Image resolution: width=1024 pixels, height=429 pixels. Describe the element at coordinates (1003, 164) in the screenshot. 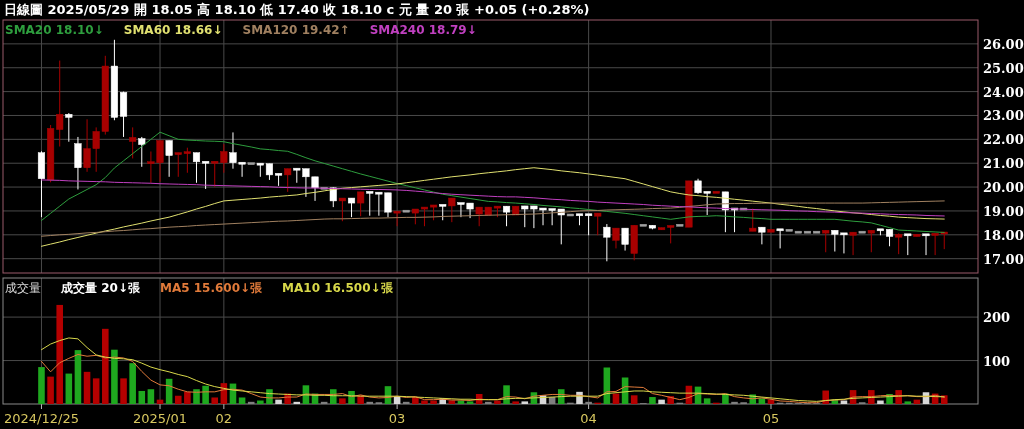

I see `y-tick-label: 21.00` at that location.